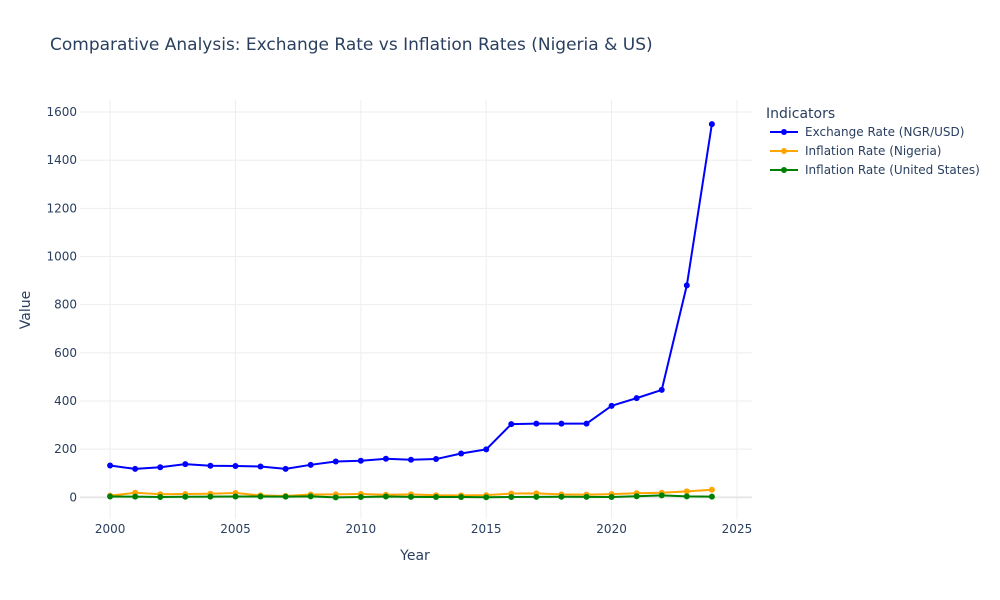  What do you see at coordinates (61, 112) in the screenshot?
I see `y-tick-label: 1600` at bounding box center [61, 112].